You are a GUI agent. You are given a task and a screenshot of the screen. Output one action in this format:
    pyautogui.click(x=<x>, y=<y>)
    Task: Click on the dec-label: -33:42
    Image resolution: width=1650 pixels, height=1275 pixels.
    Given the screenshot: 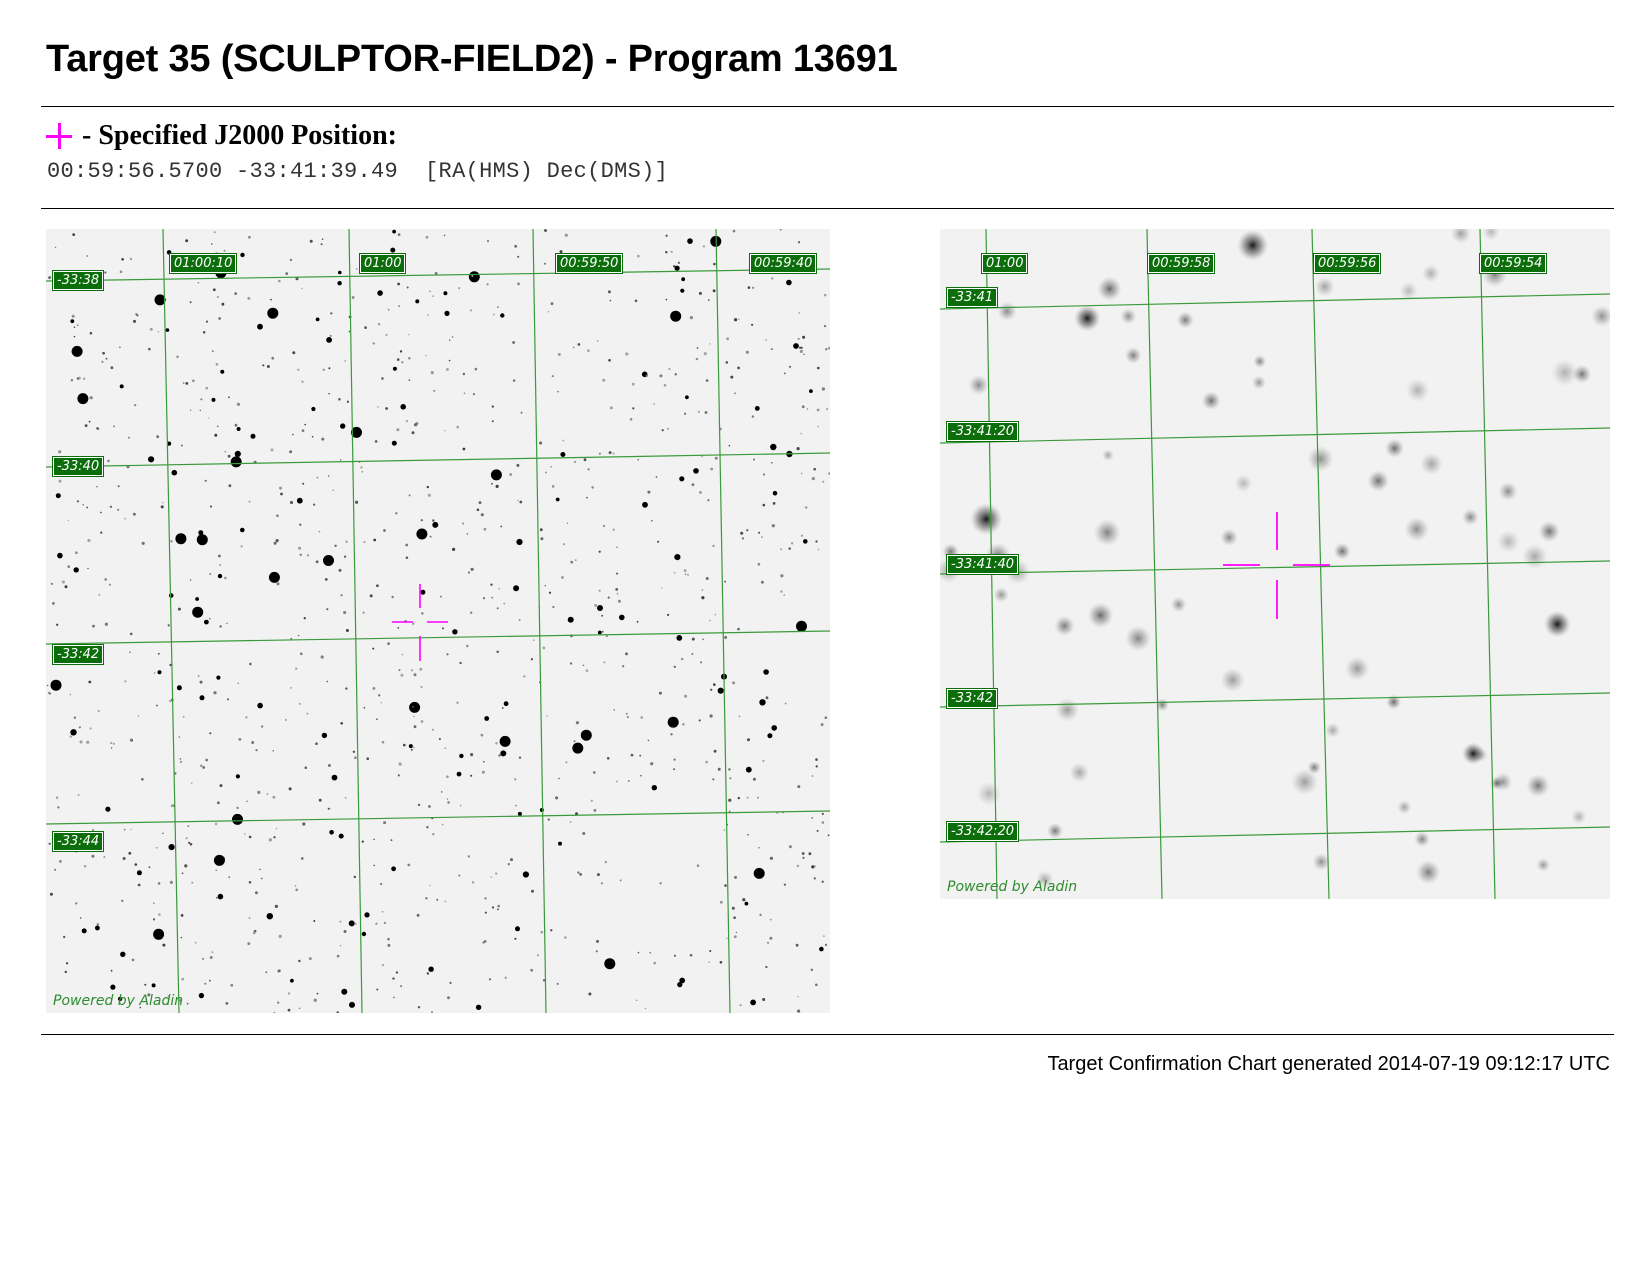 What is the action you would take?
    pyautogui.click(x=972, y=698)
    